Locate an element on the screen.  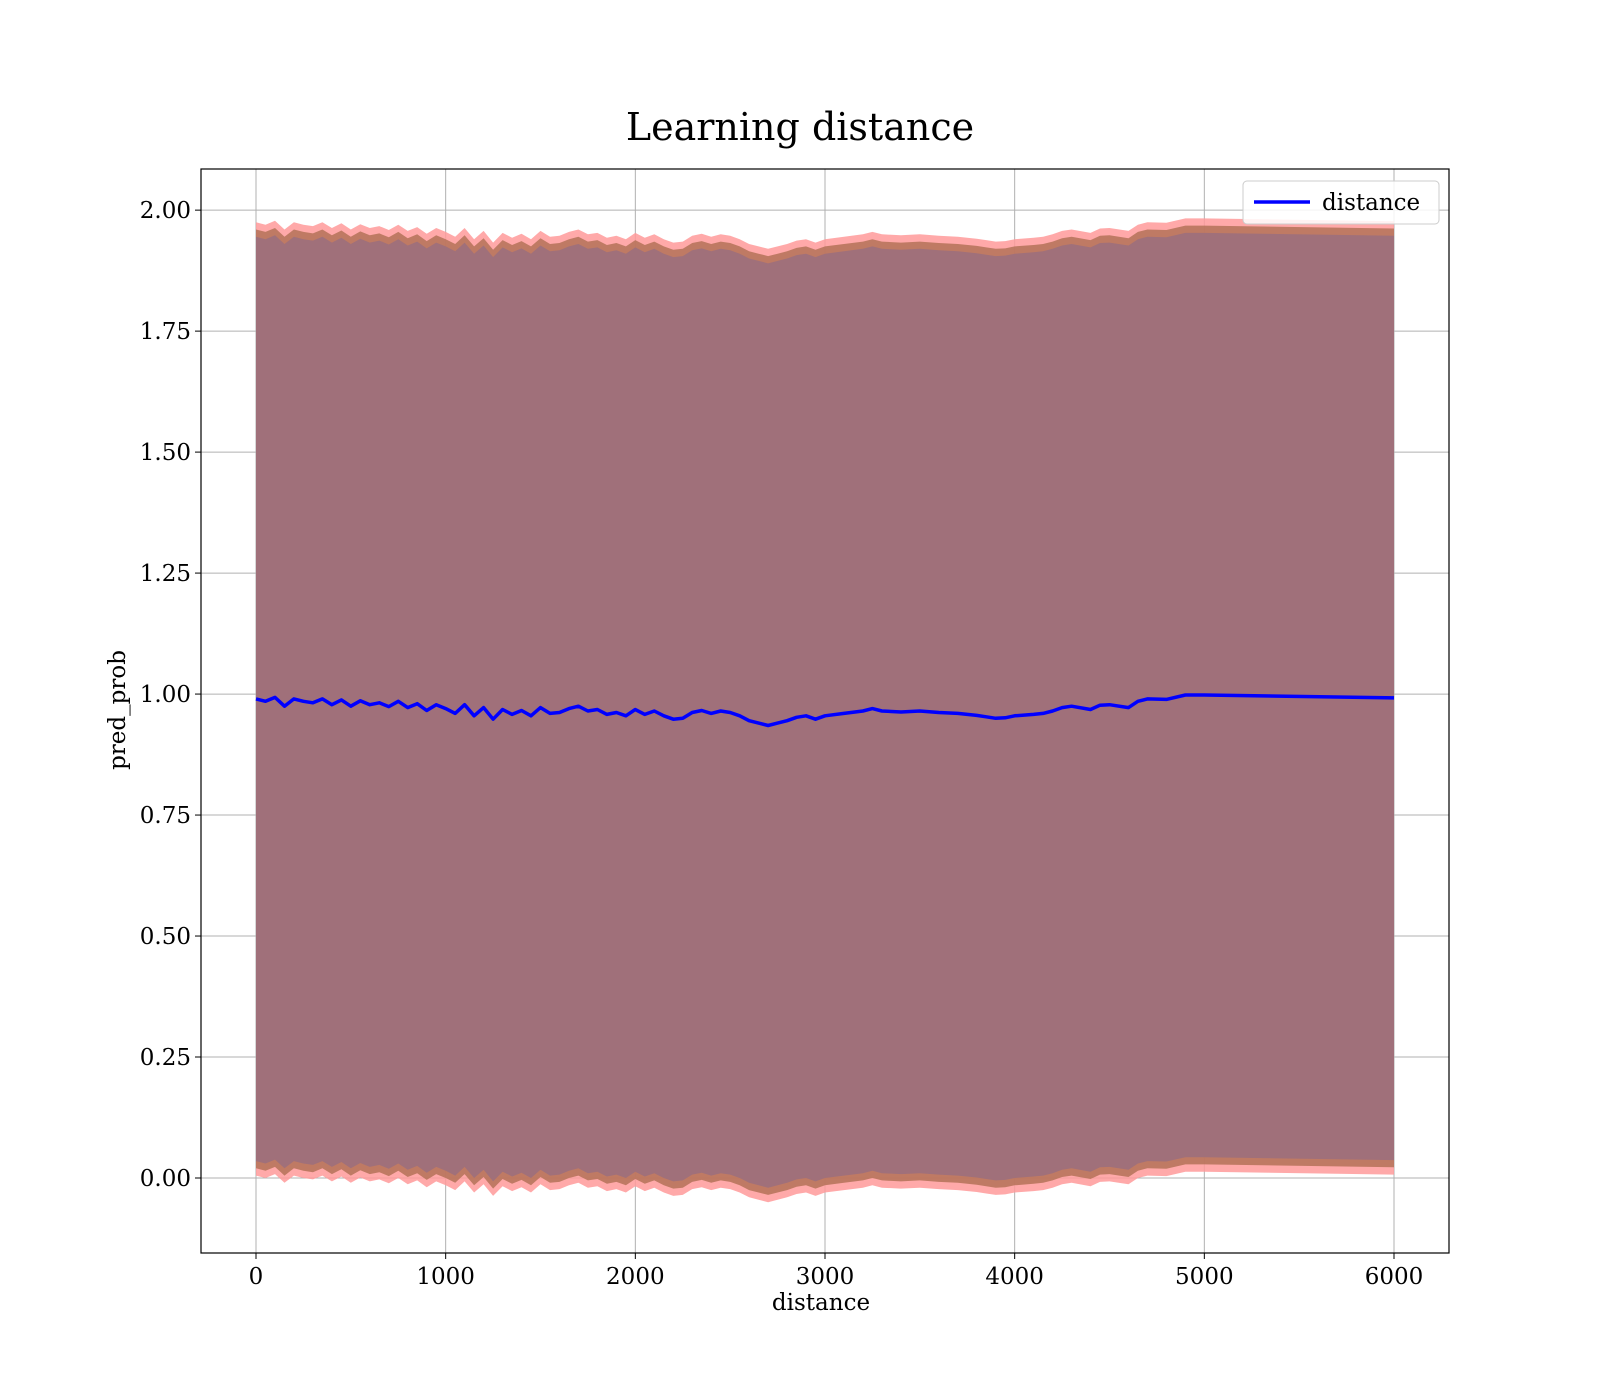
x-axis-ticks: 0 1000 2000 3000 4000 5000 6000 is located at coordinates (836, 1271).